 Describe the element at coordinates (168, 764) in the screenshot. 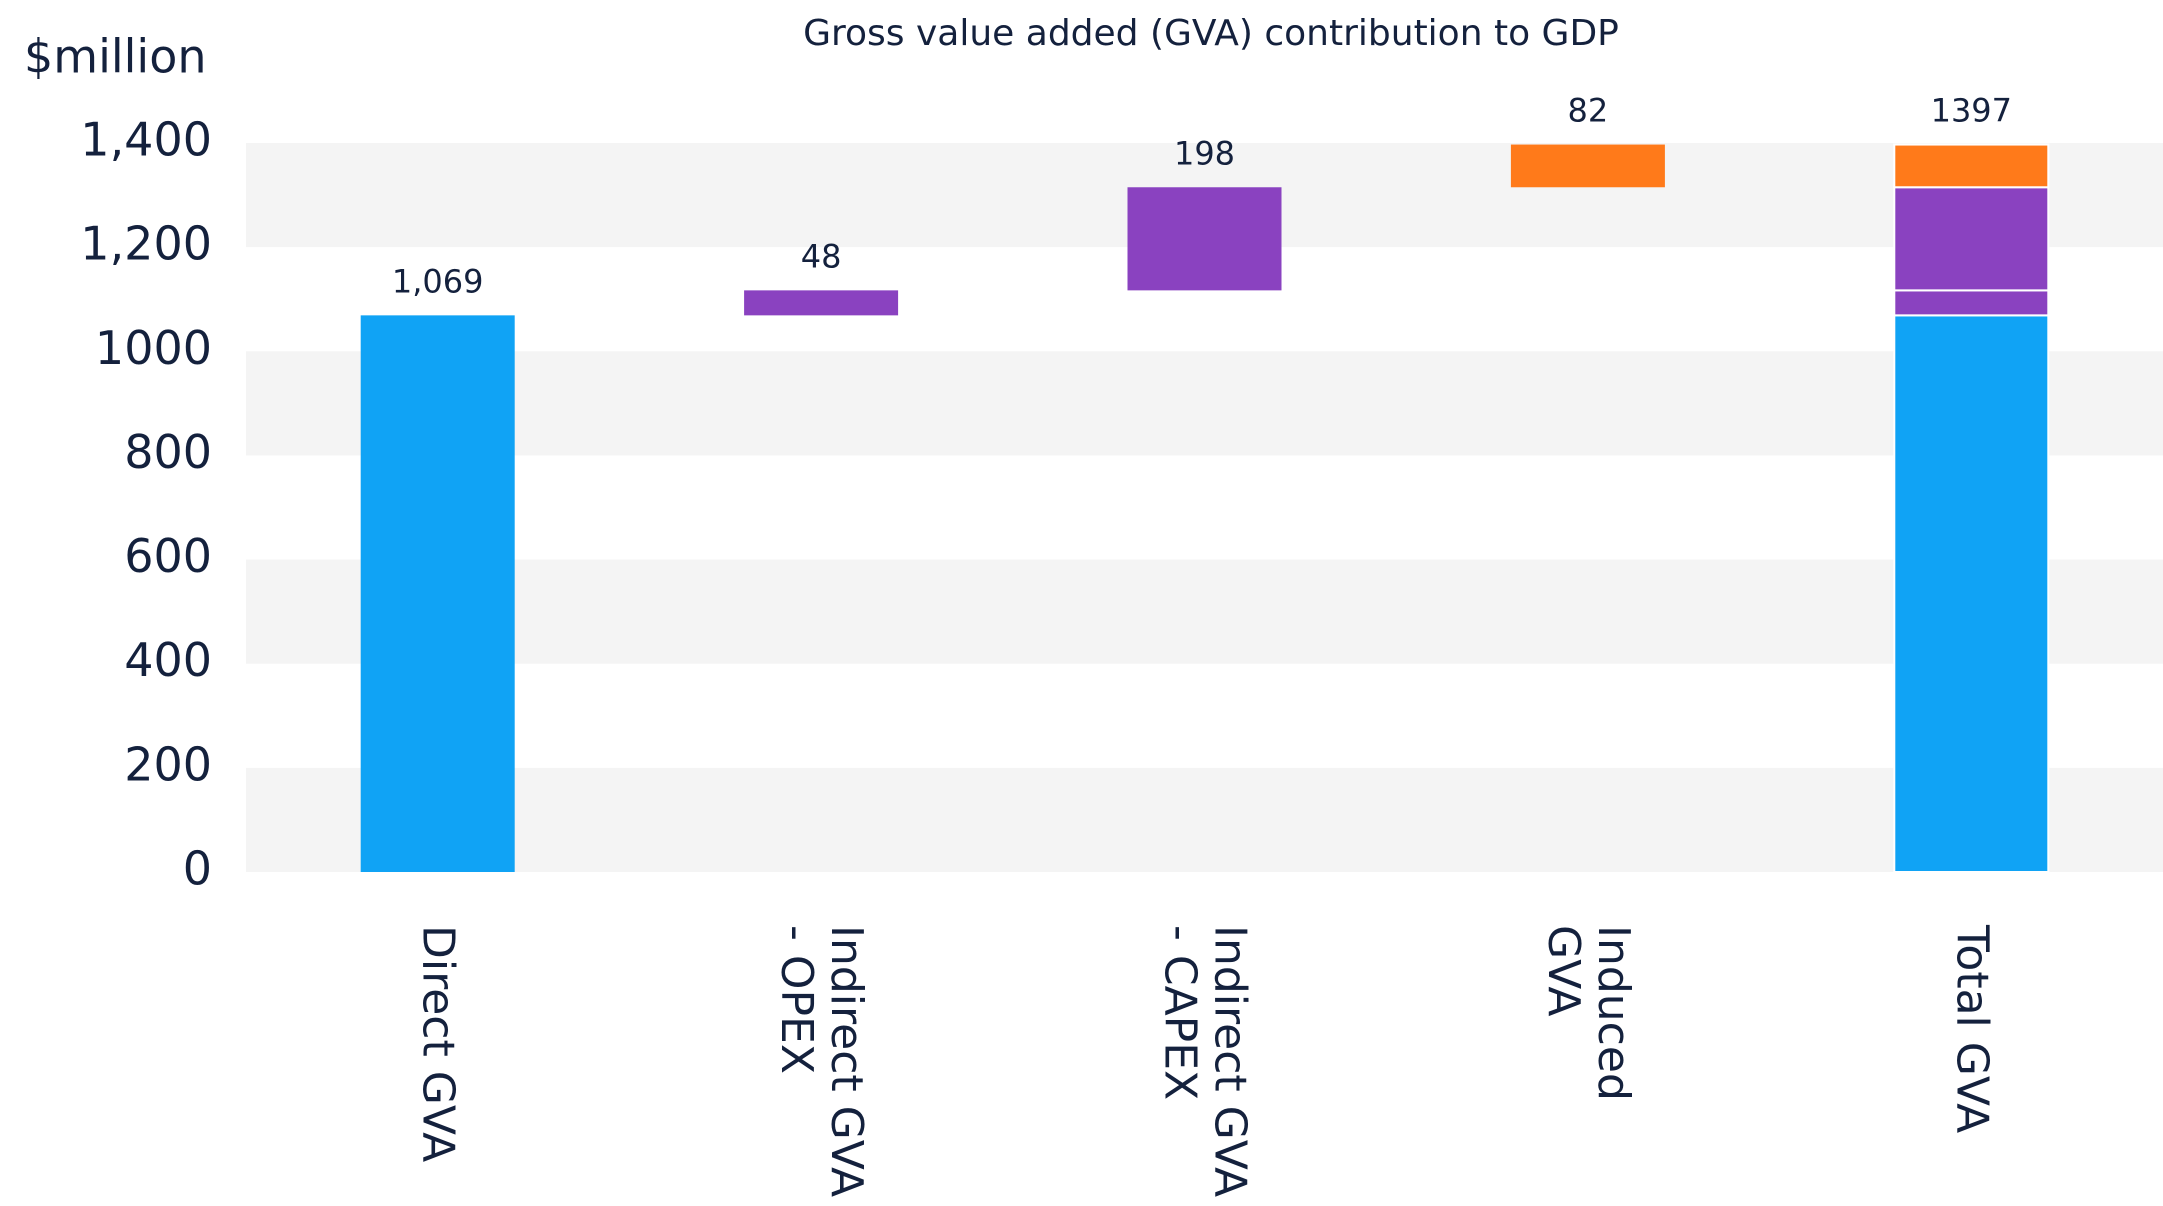

I see `y-tick-label: 200` at that location.